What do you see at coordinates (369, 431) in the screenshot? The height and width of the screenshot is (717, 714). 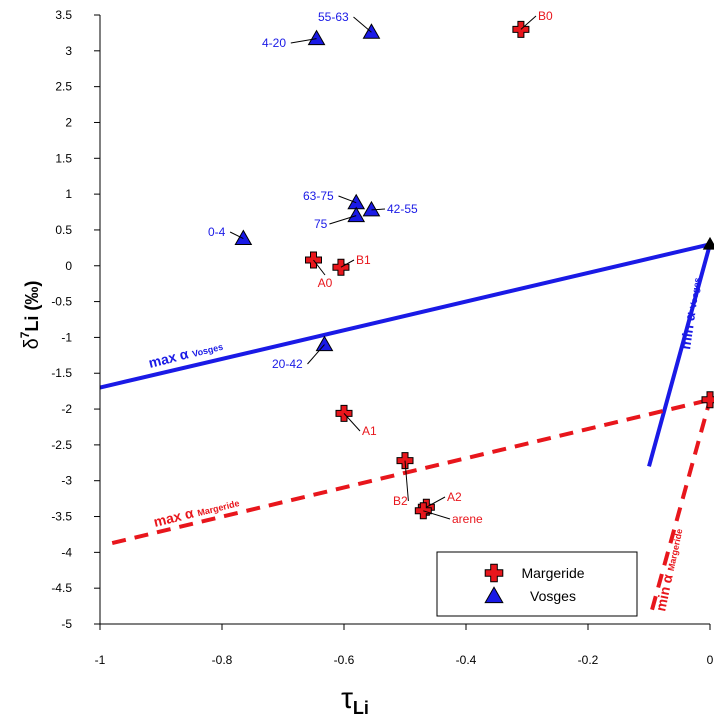 I see `point-label: A1` at bounding box center [369, 431].